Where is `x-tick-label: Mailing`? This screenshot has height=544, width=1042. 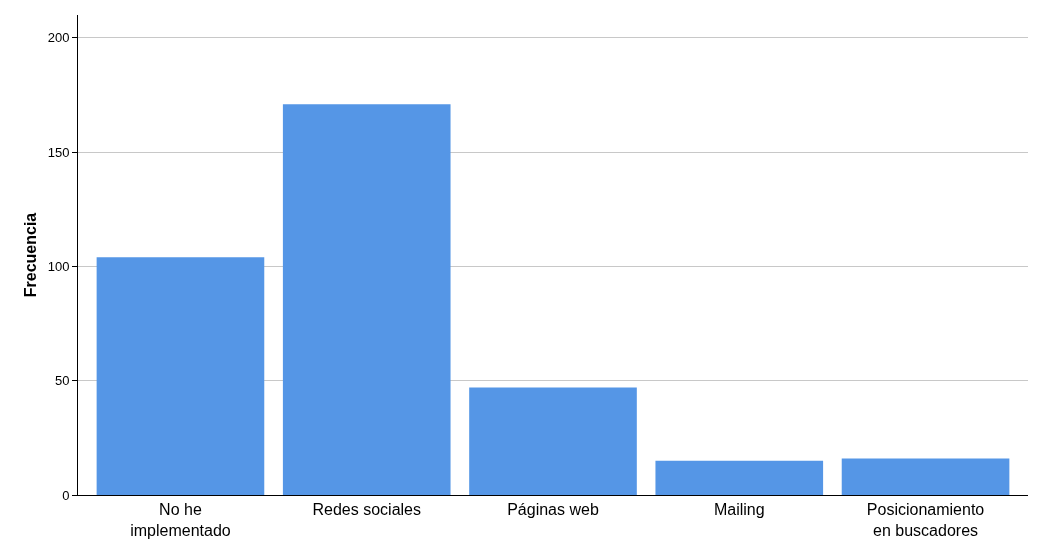
x-tick-label: Mailing is located at coordinates (739, 510).